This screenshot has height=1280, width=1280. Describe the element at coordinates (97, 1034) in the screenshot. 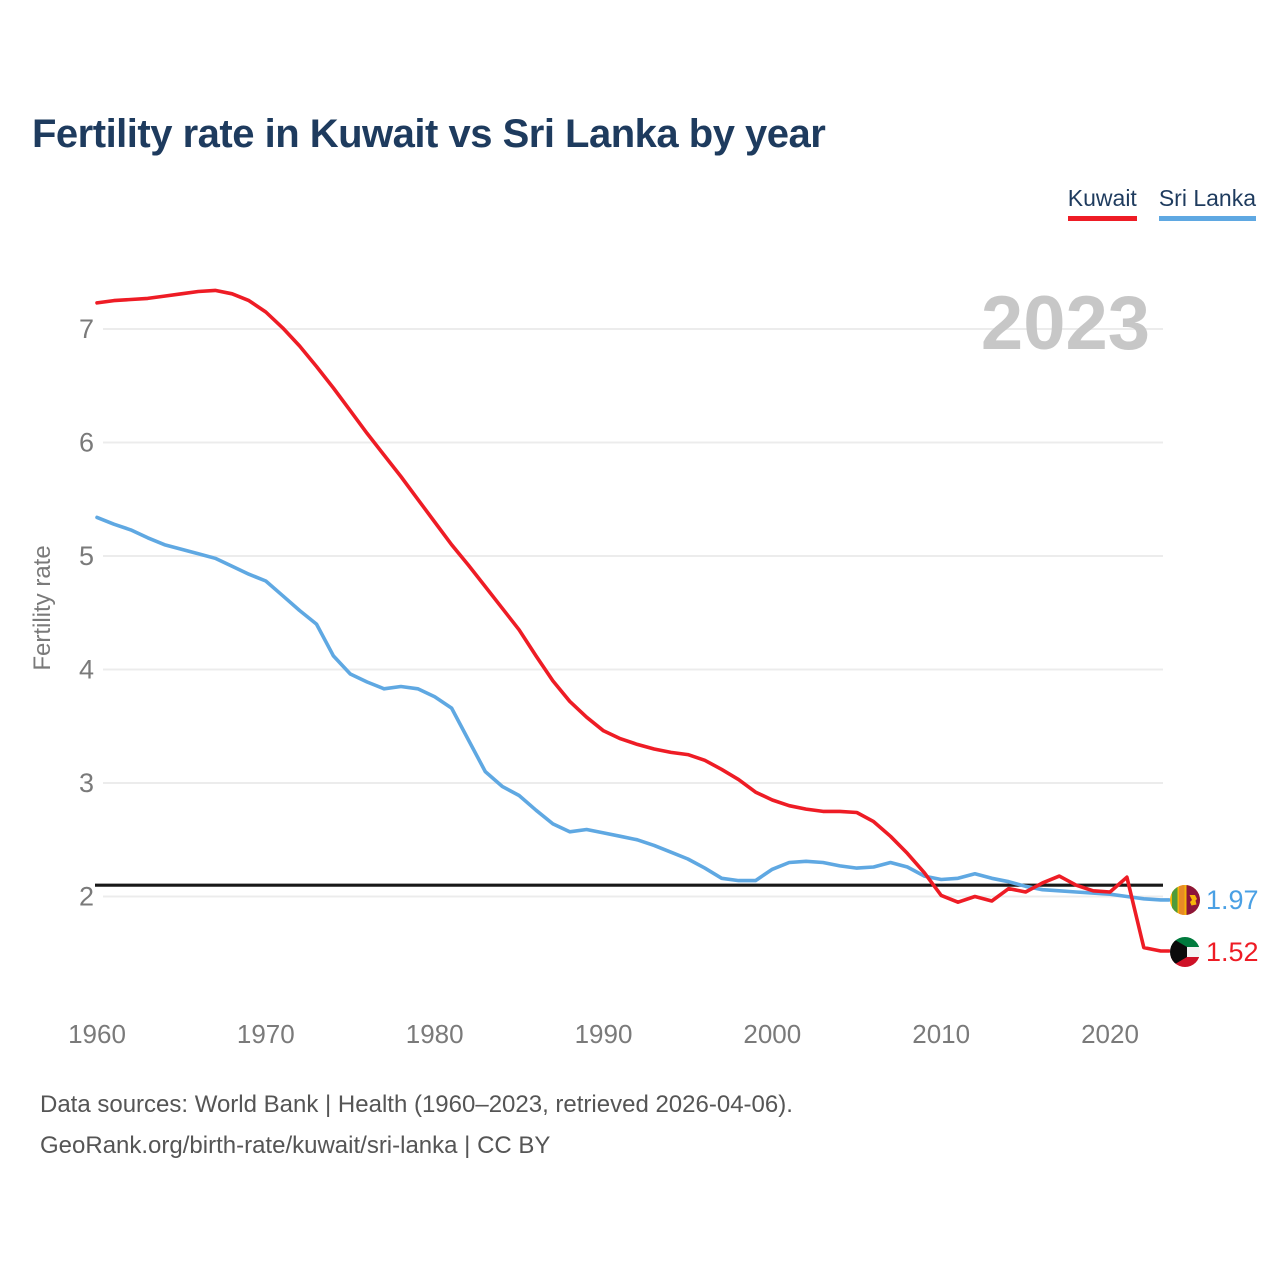

I see `x-tick-label: 1960` at that location.